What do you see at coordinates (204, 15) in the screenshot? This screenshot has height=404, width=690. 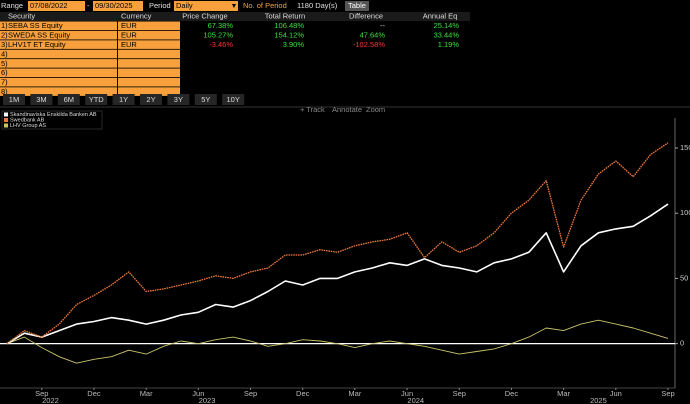 I see `table-header: Price Change` at bounding box center [204, 15].